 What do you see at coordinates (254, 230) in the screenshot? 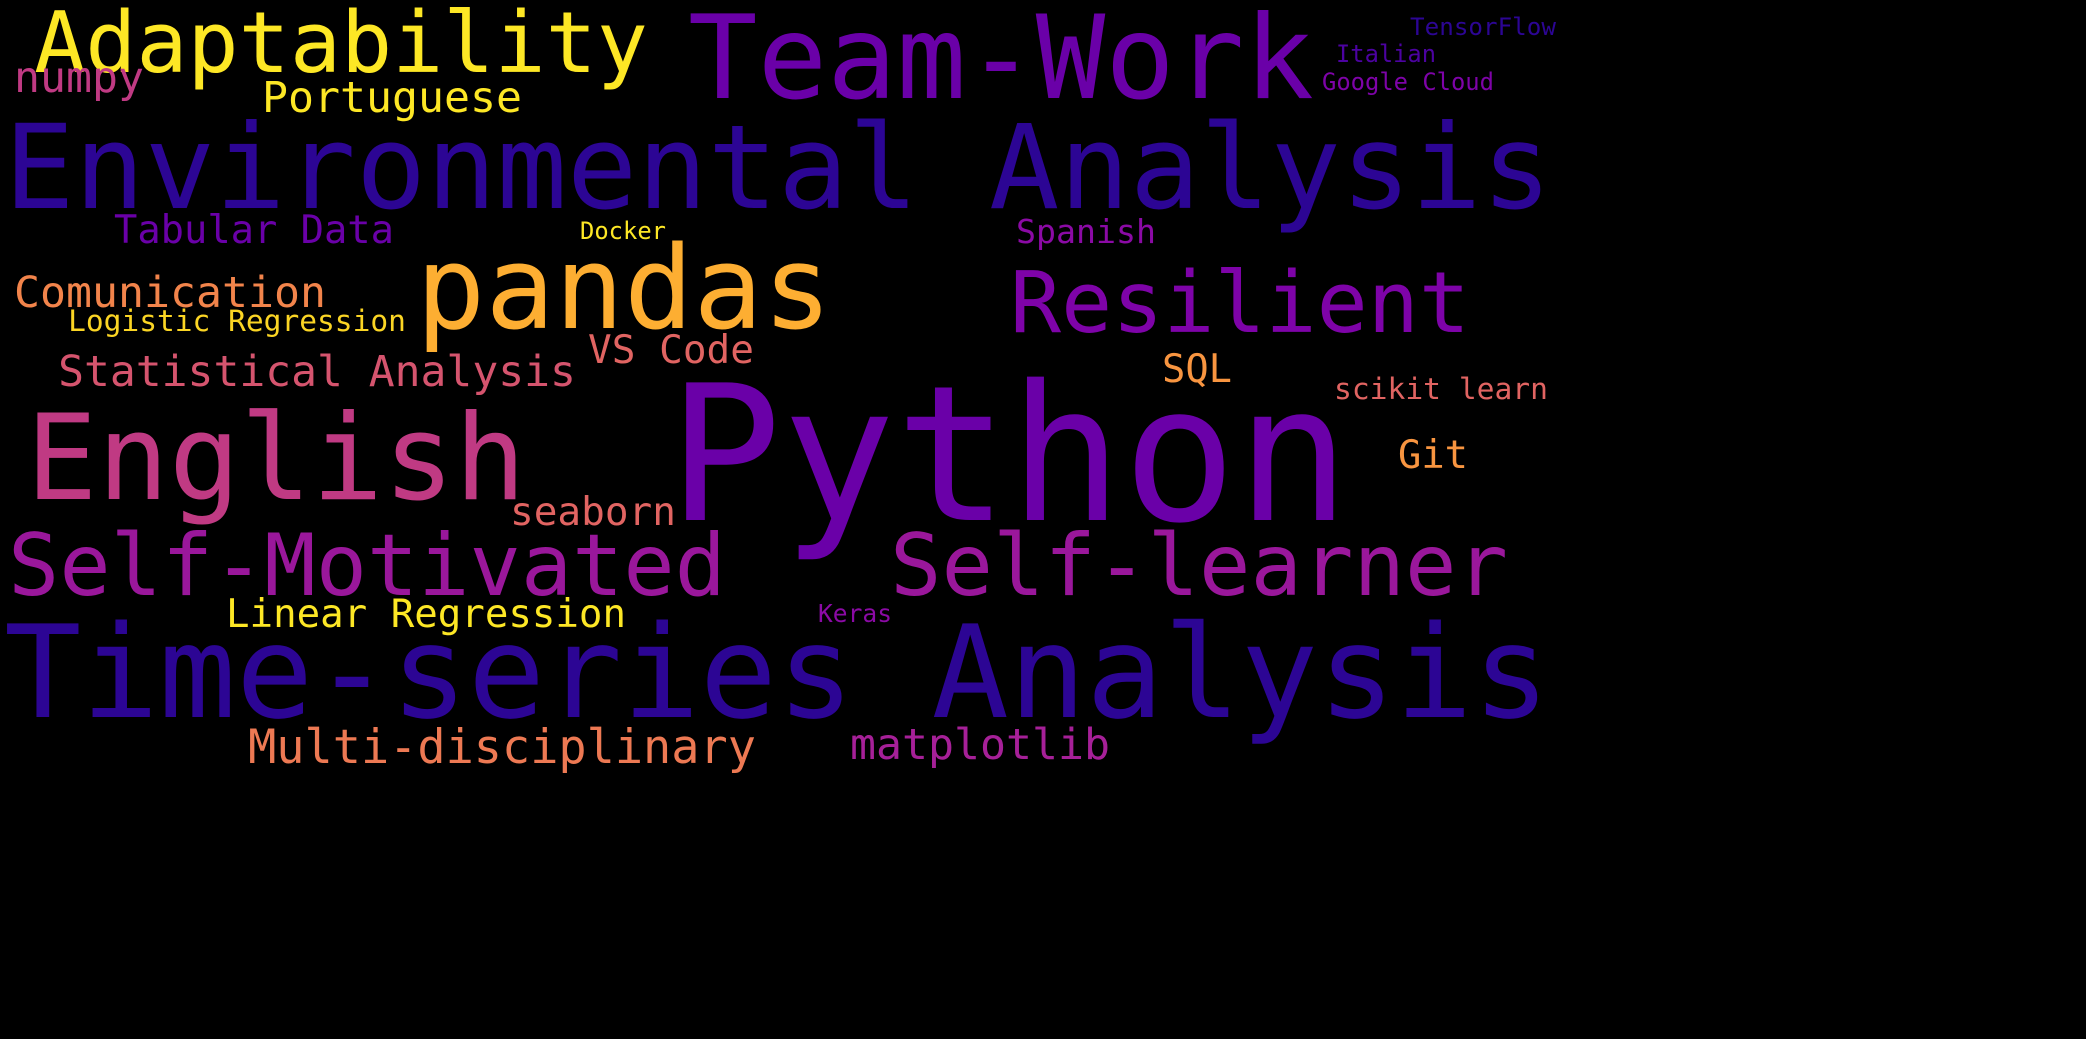
I see `word-tabular-data: Tabular Data` at bounding box center [254, 230].